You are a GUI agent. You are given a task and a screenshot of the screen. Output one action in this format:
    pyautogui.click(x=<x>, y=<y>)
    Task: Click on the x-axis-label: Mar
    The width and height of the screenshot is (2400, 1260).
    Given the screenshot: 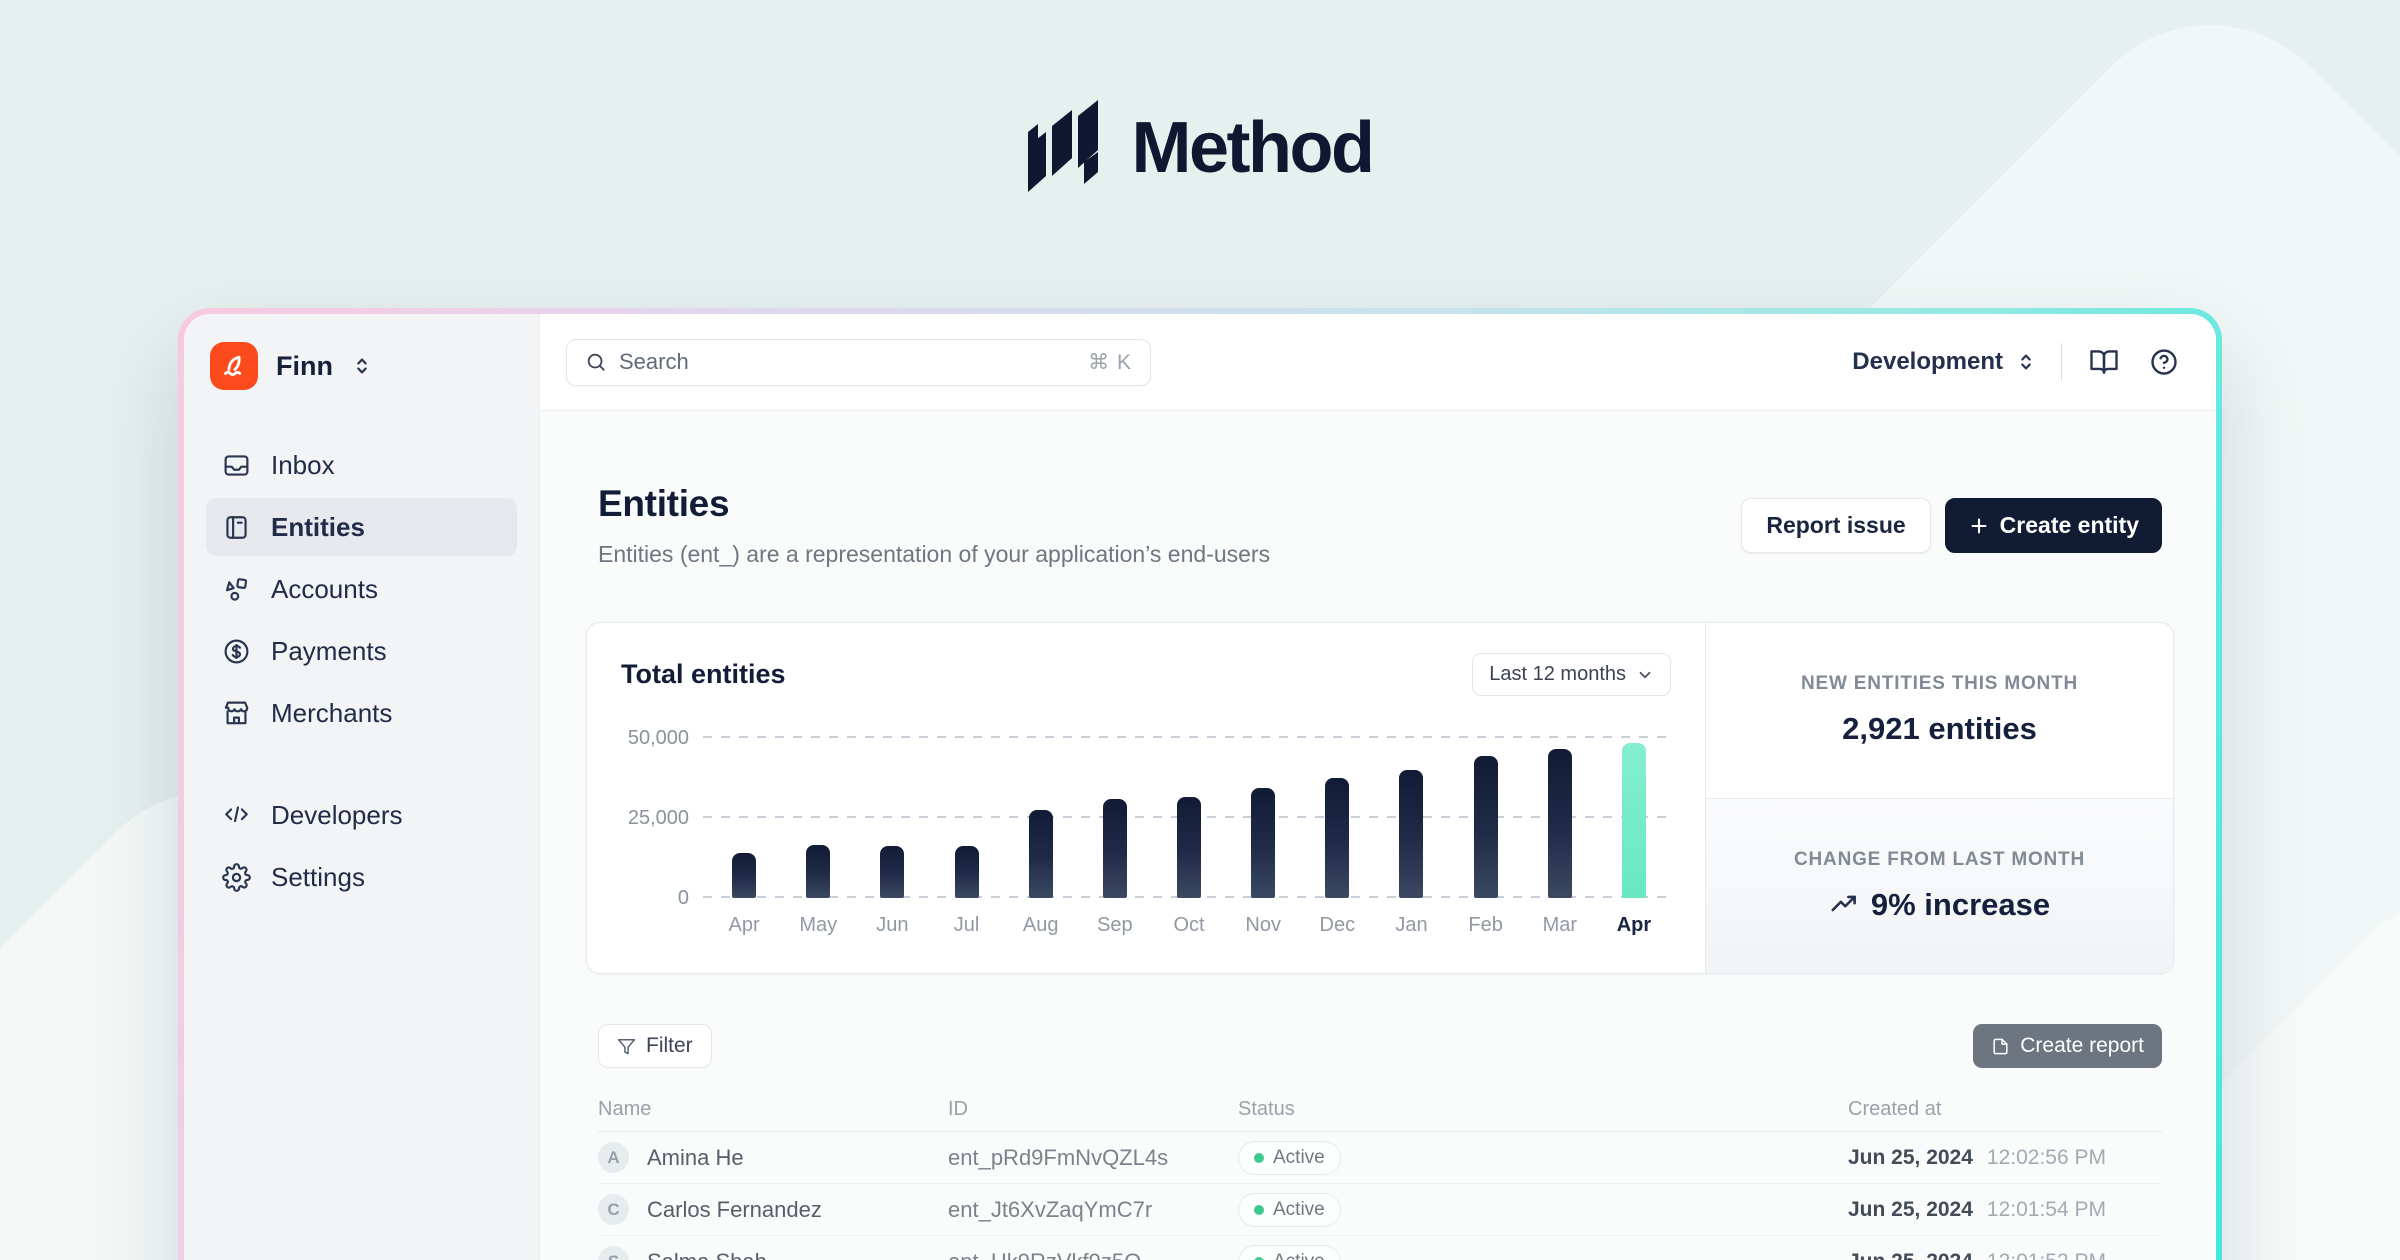 What is the action you would take?
    pyautogui.click(x=1560, y=925)
    